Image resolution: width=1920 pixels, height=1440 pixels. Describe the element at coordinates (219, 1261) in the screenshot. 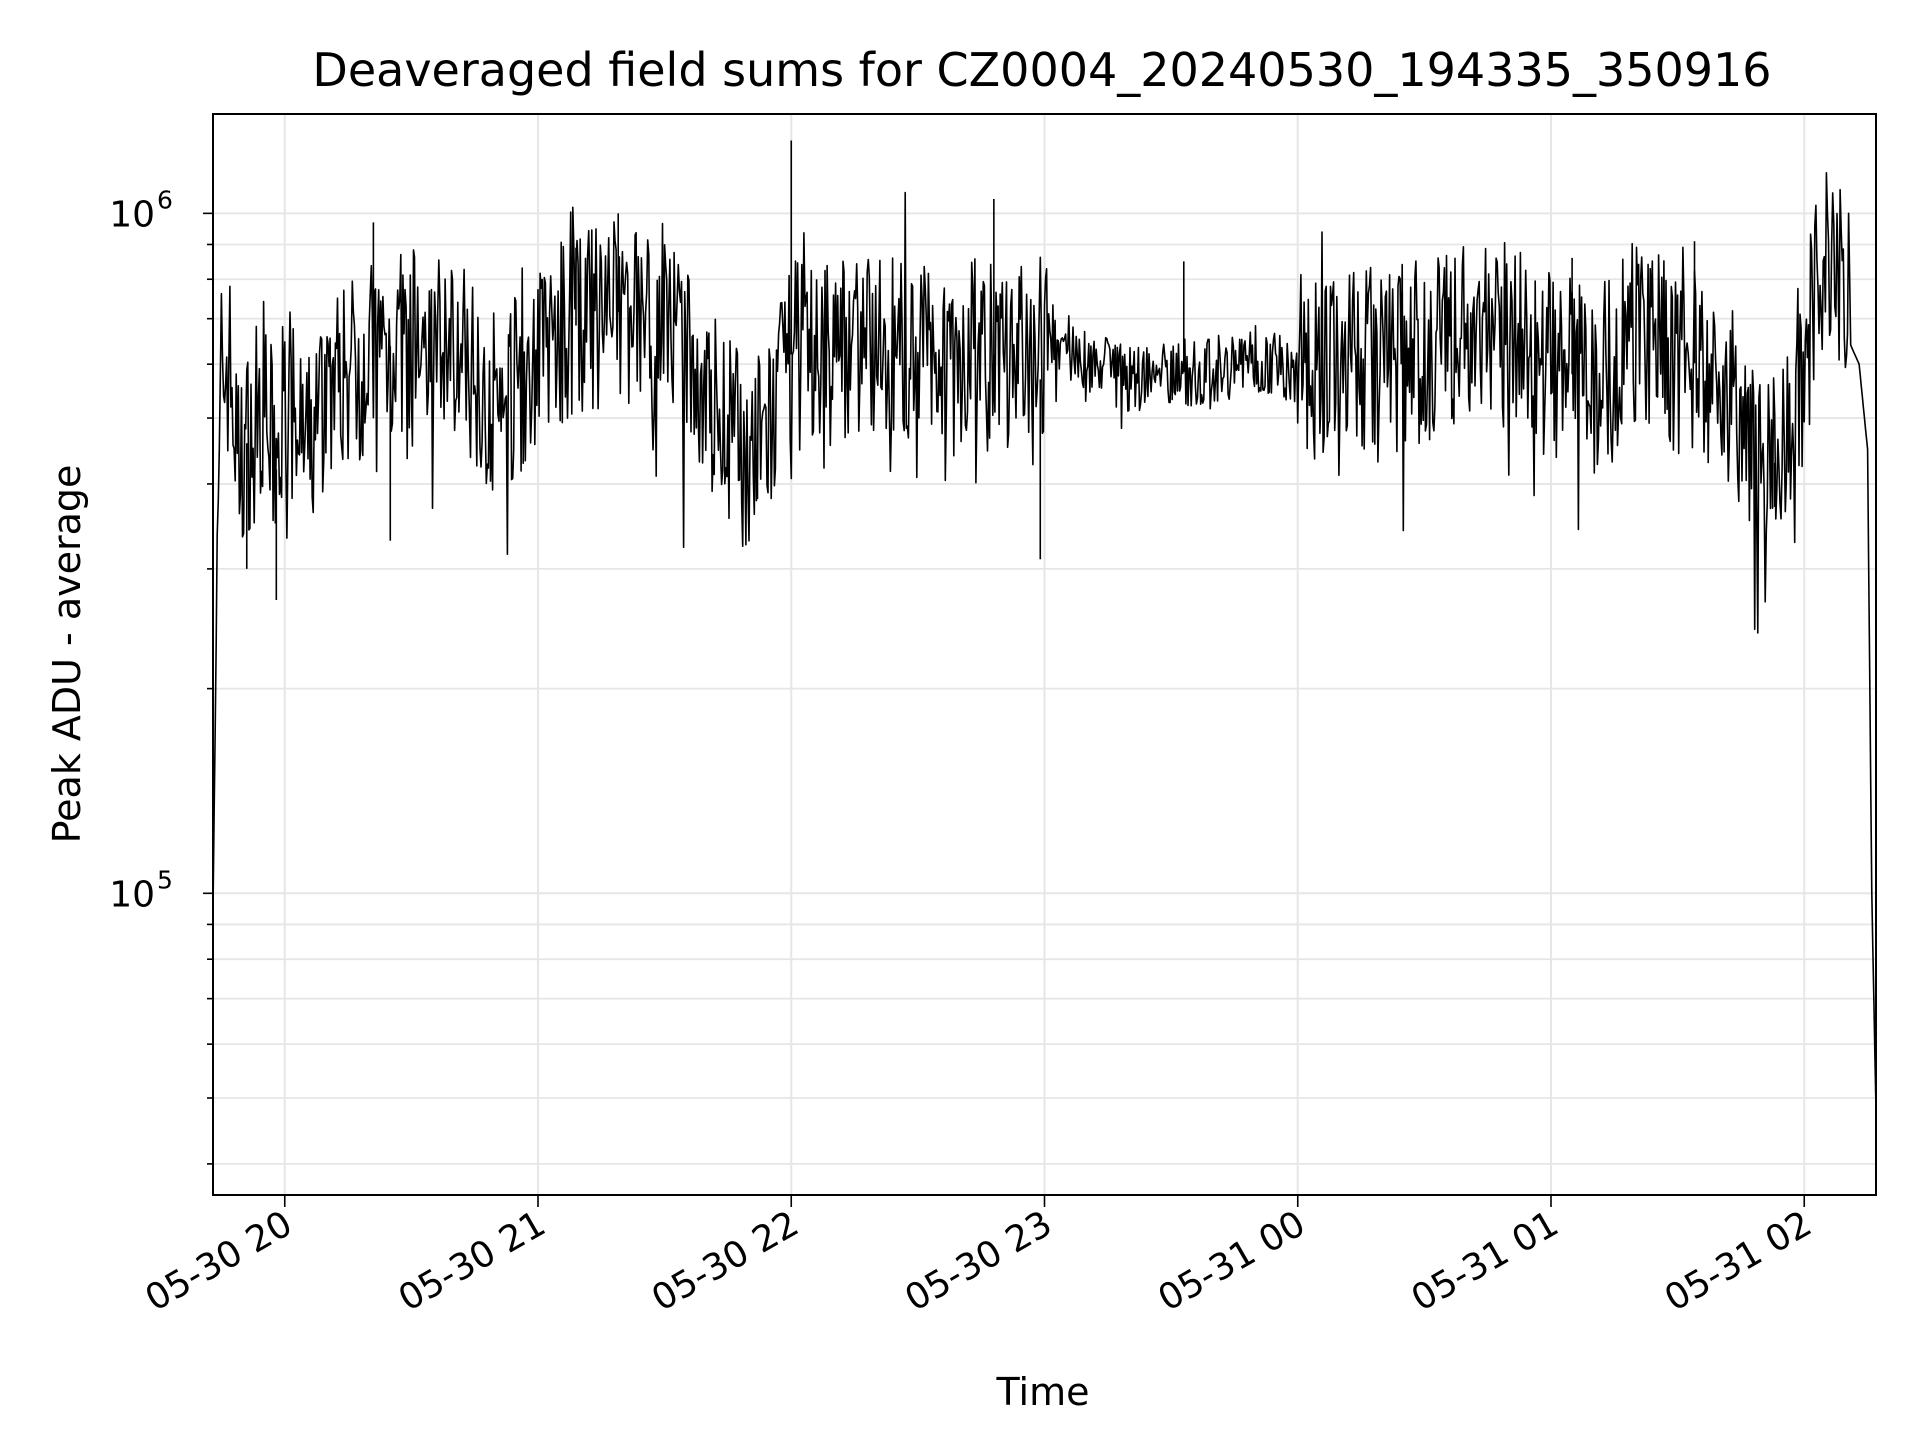

I see `x-tick-label: 05-30 20` at that location.